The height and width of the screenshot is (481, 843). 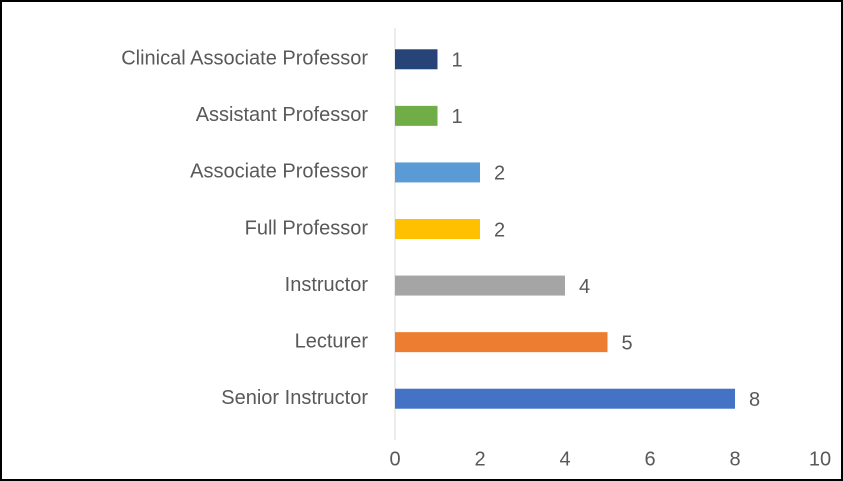 What do you see at coordinates (649, 459) in the screenshot?
I see `x-tick-label: 6` at bounding box center [649, 459].